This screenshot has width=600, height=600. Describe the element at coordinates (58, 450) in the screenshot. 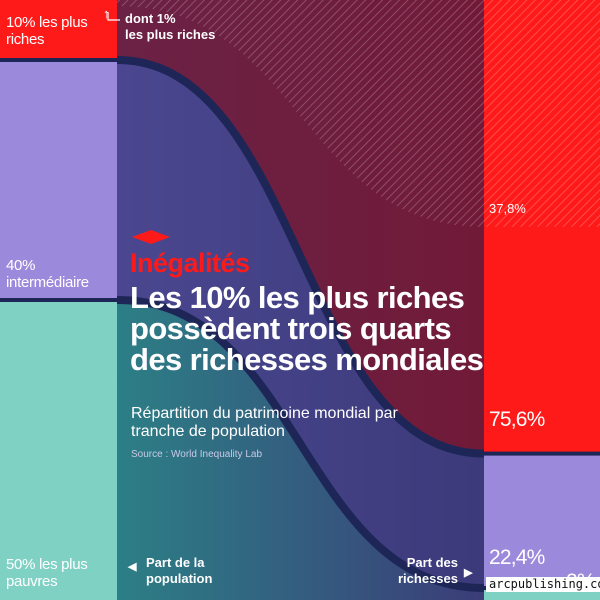

I see `node-left-poor` at that location.